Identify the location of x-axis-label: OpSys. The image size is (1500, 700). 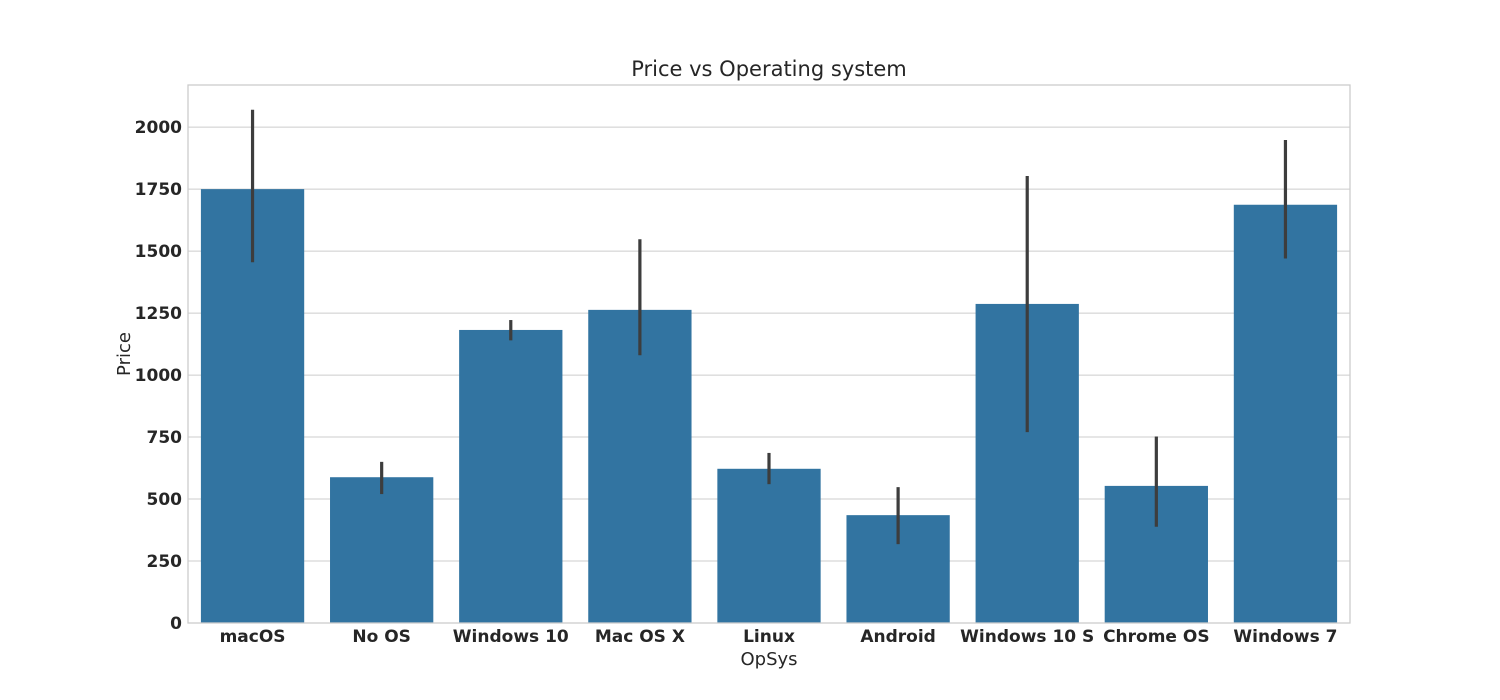
(768, 659).